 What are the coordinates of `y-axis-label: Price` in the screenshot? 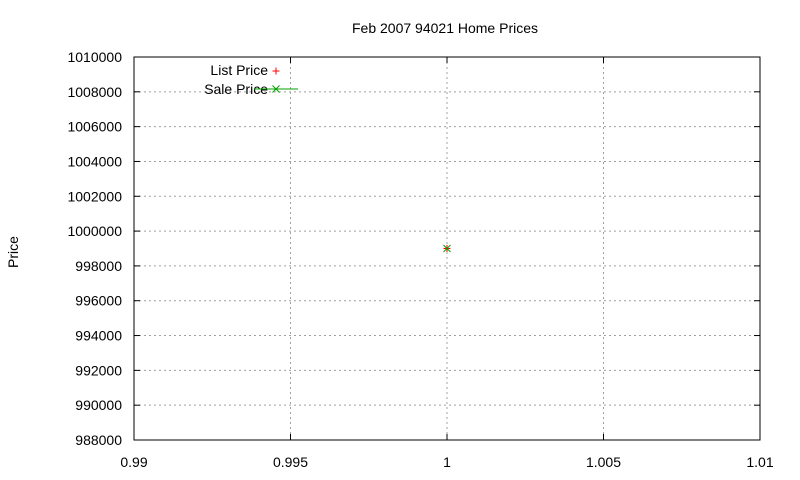 It's located at (13, 252).